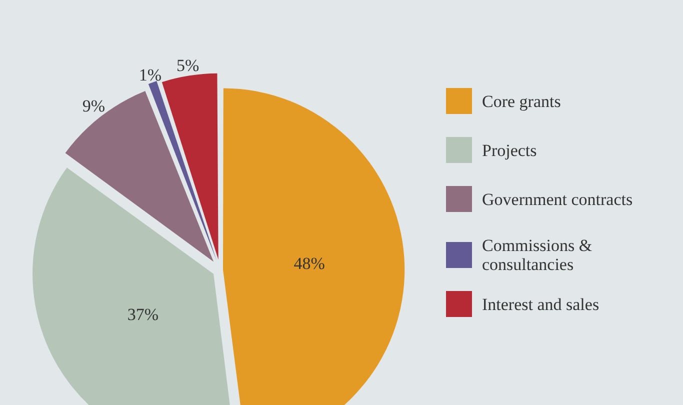 This screenshot has height=405, width=683. I want to click on legend-label: Projects, so click(509, 150).